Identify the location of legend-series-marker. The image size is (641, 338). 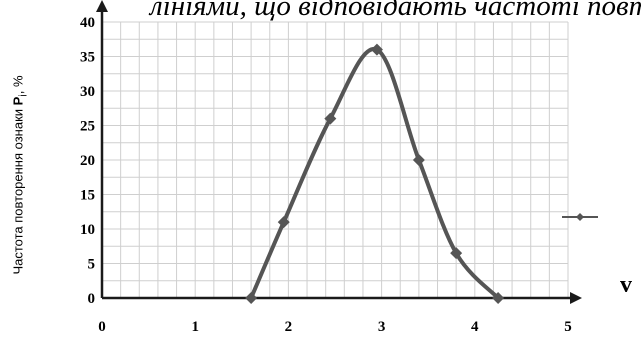
(580, 217).